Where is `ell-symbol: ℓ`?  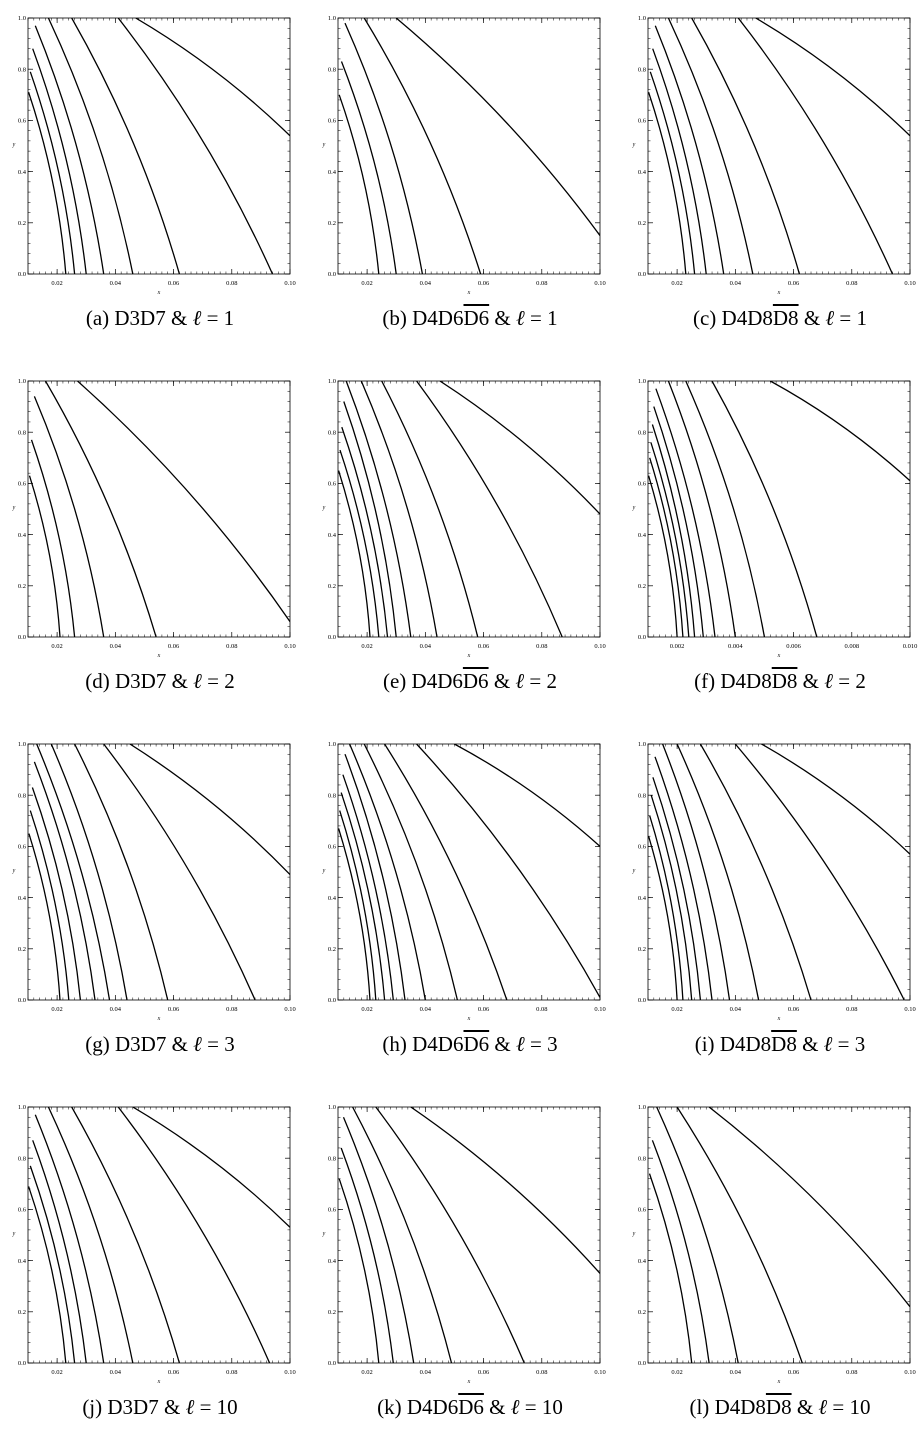 ell-symbol: ℓ is located at coordinates (828, 681).